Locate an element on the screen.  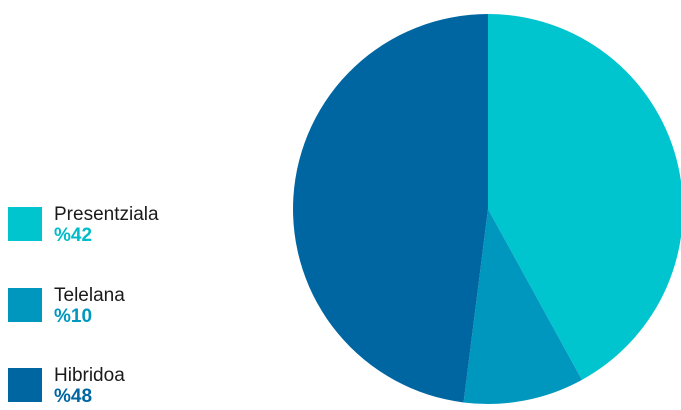
legend-item-presentziala: Presentziala %42 is located at coordinates (133, 227).